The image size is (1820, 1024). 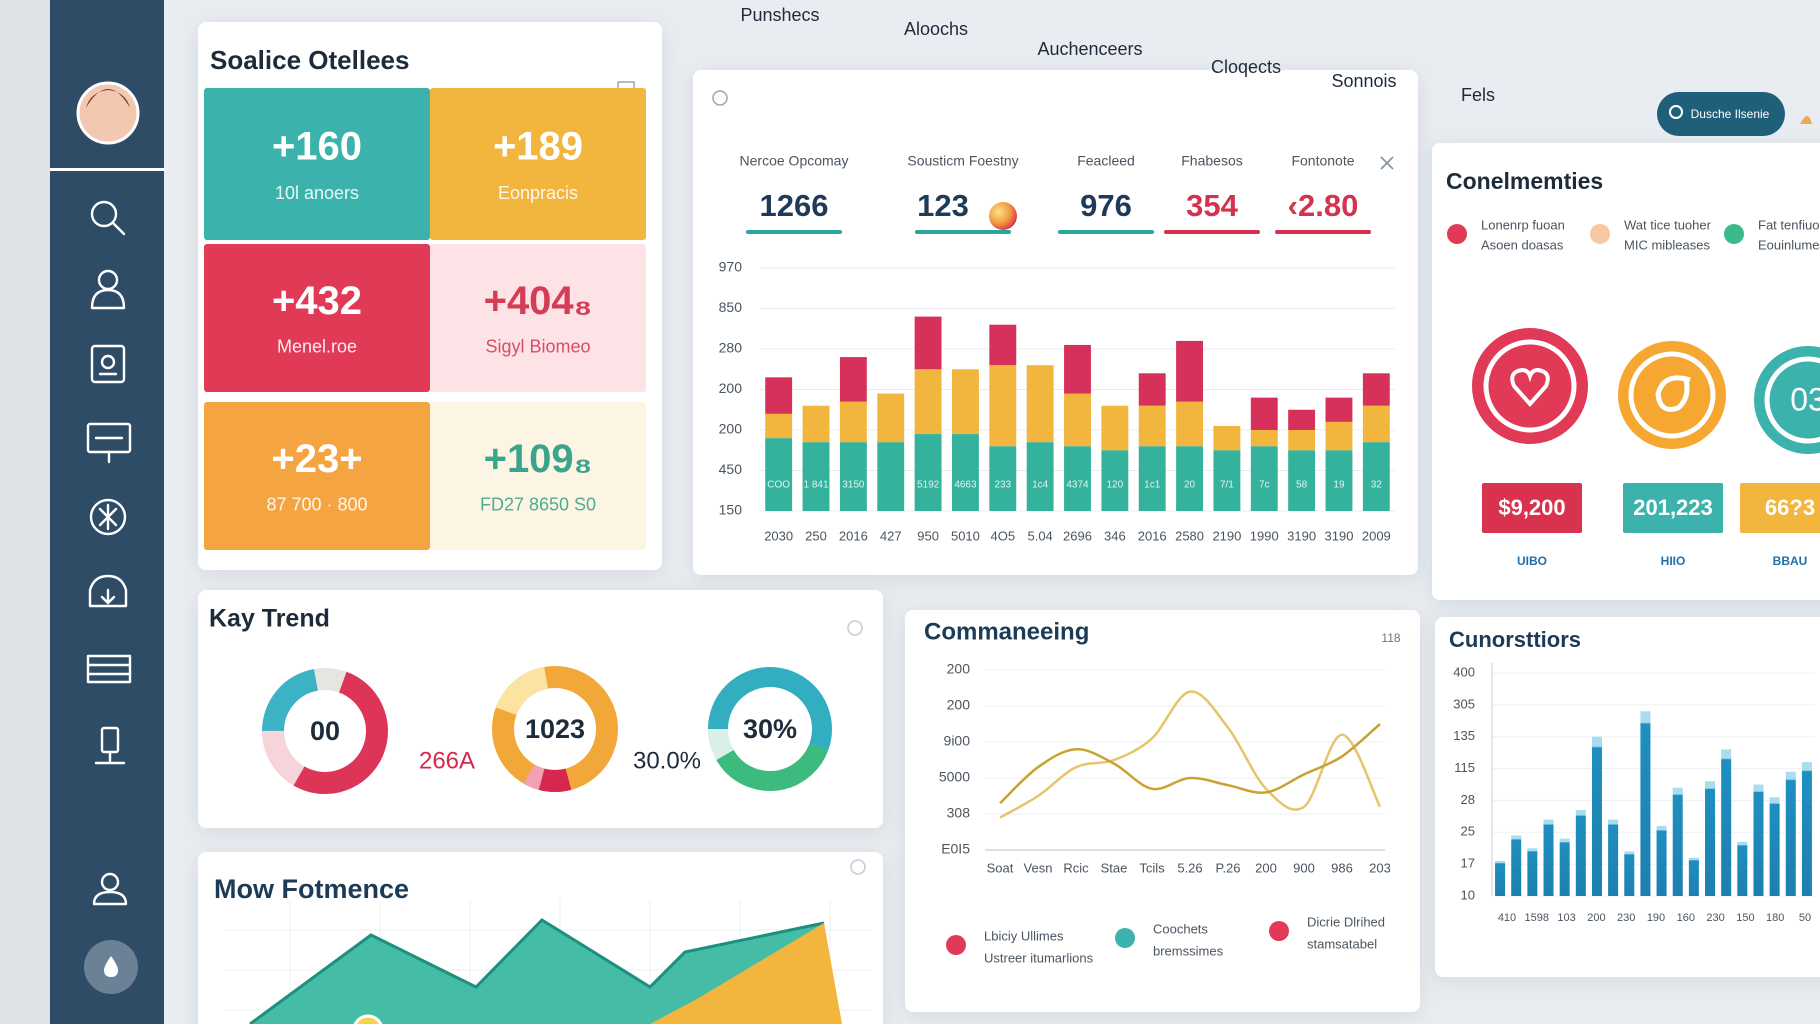 I want to click on ring-orange, so click(x=1672, y=395).